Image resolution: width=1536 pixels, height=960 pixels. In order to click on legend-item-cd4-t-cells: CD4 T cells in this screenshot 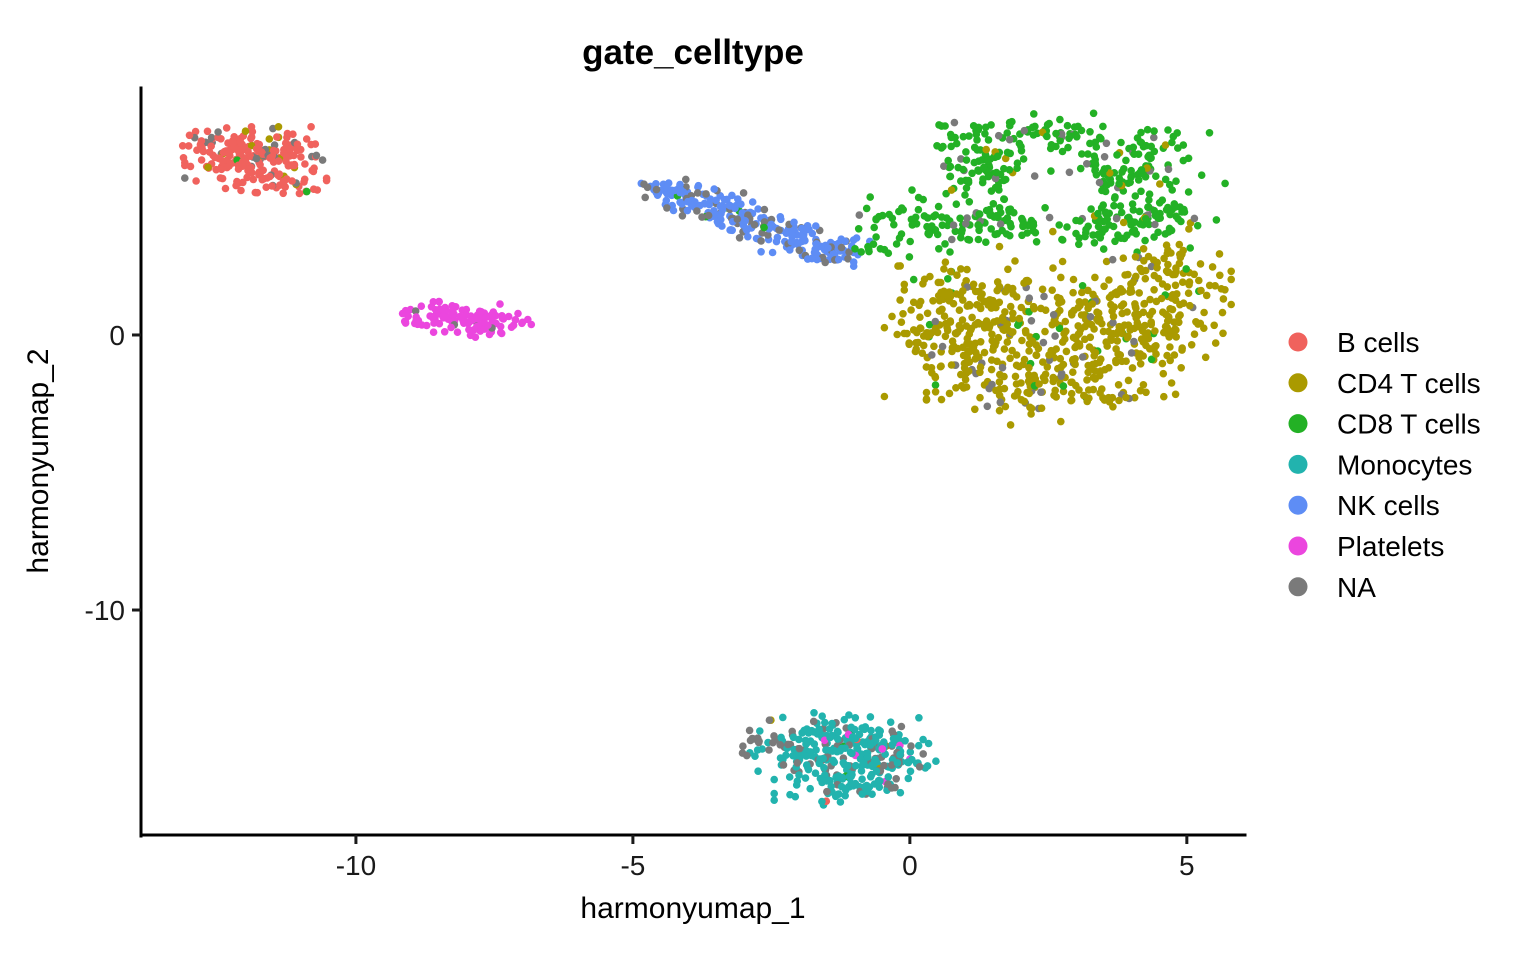, I will do `click(1384, 383)`.